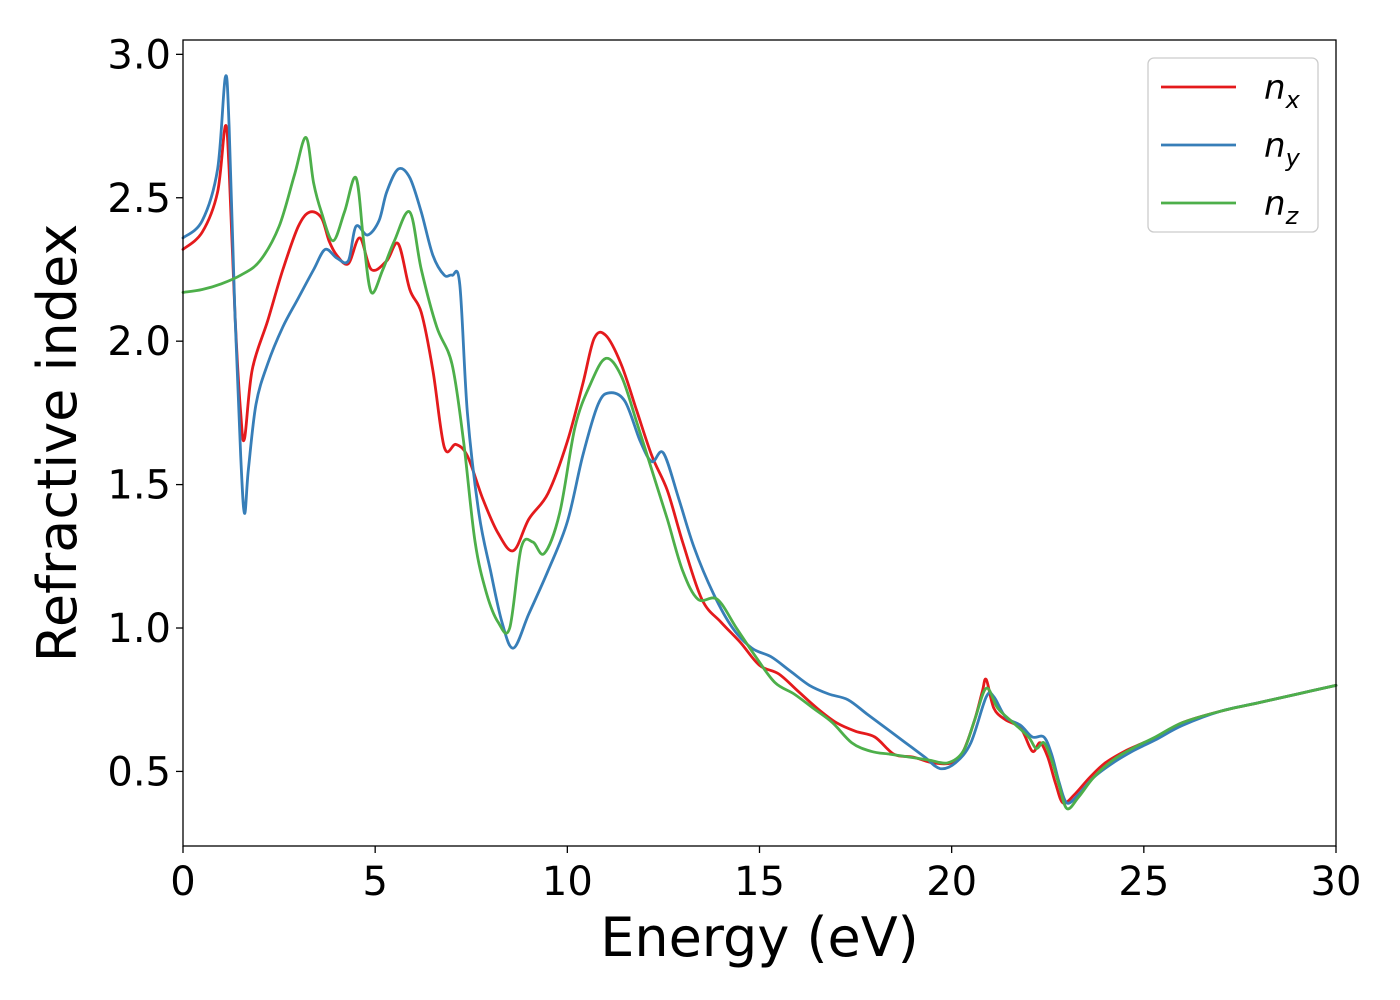 The width and height of the screenshot is (1400, 1000). Describe the element at coordinates (1282, 207) in the screenshot. I see `legend-label-nz: nz` at that location.